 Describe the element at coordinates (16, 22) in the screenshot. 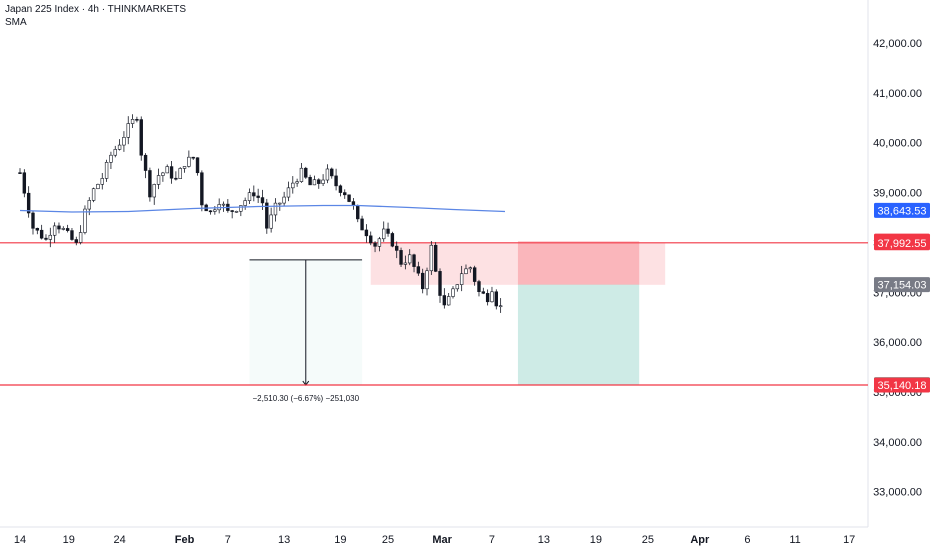

I see `sma-indicator-label: SMA` at that location.